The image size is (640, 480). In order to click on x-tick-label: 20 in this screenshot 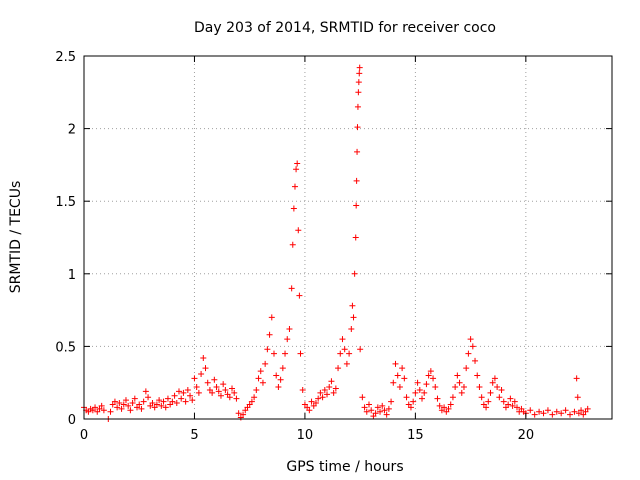, I will do `click(526, 435)`.